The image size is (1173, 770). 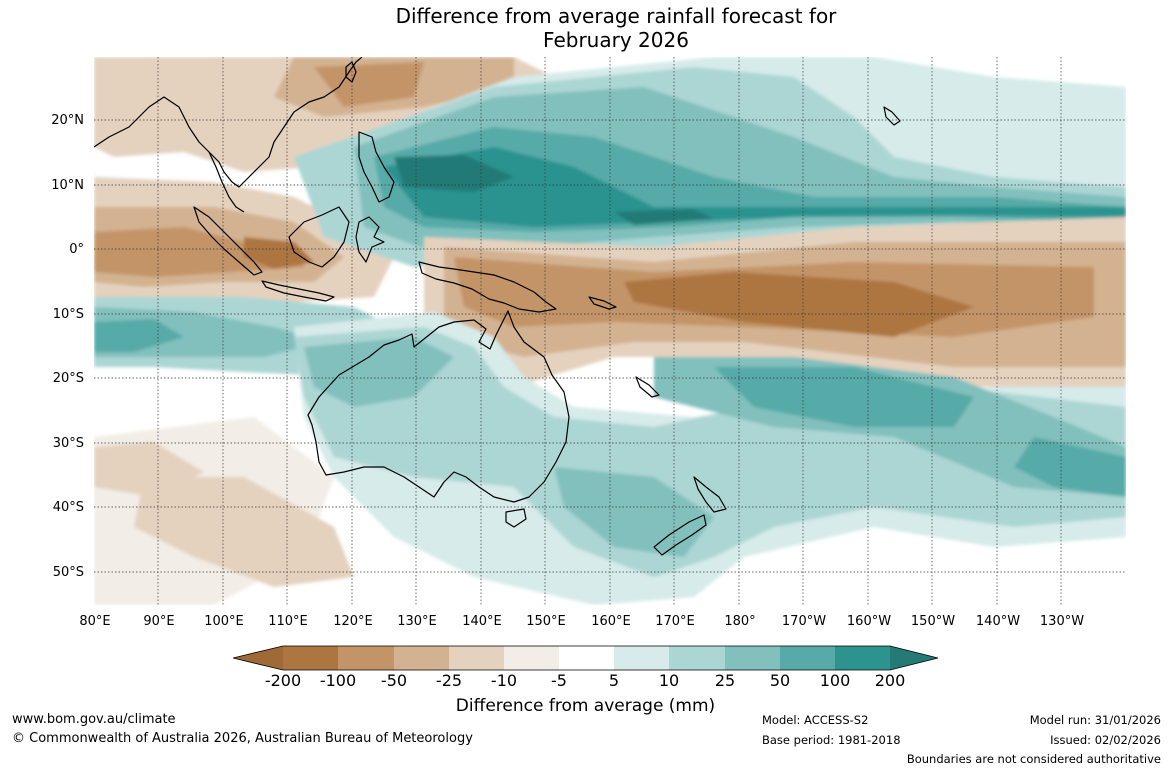 What do you see at coordinates (94, 719) in the screenshot?
I see `website-link: www.bom.gov.au/climate` at bounding box center [94, 719].